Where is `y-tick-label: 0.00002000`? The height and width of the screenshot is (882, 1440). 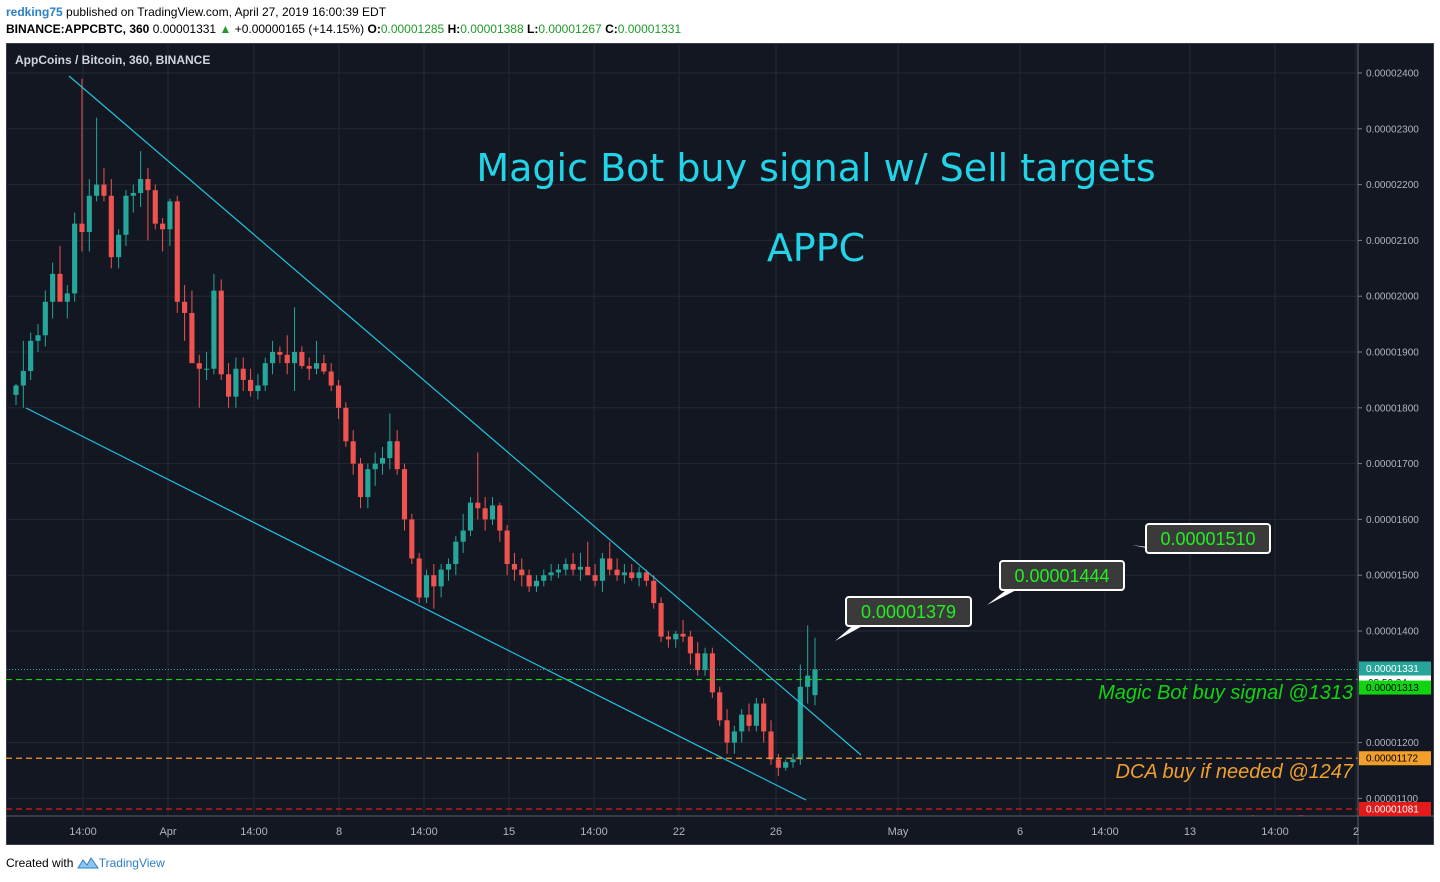
y-tick-label: 0.00002000 is located at coordinates (1392, 297).